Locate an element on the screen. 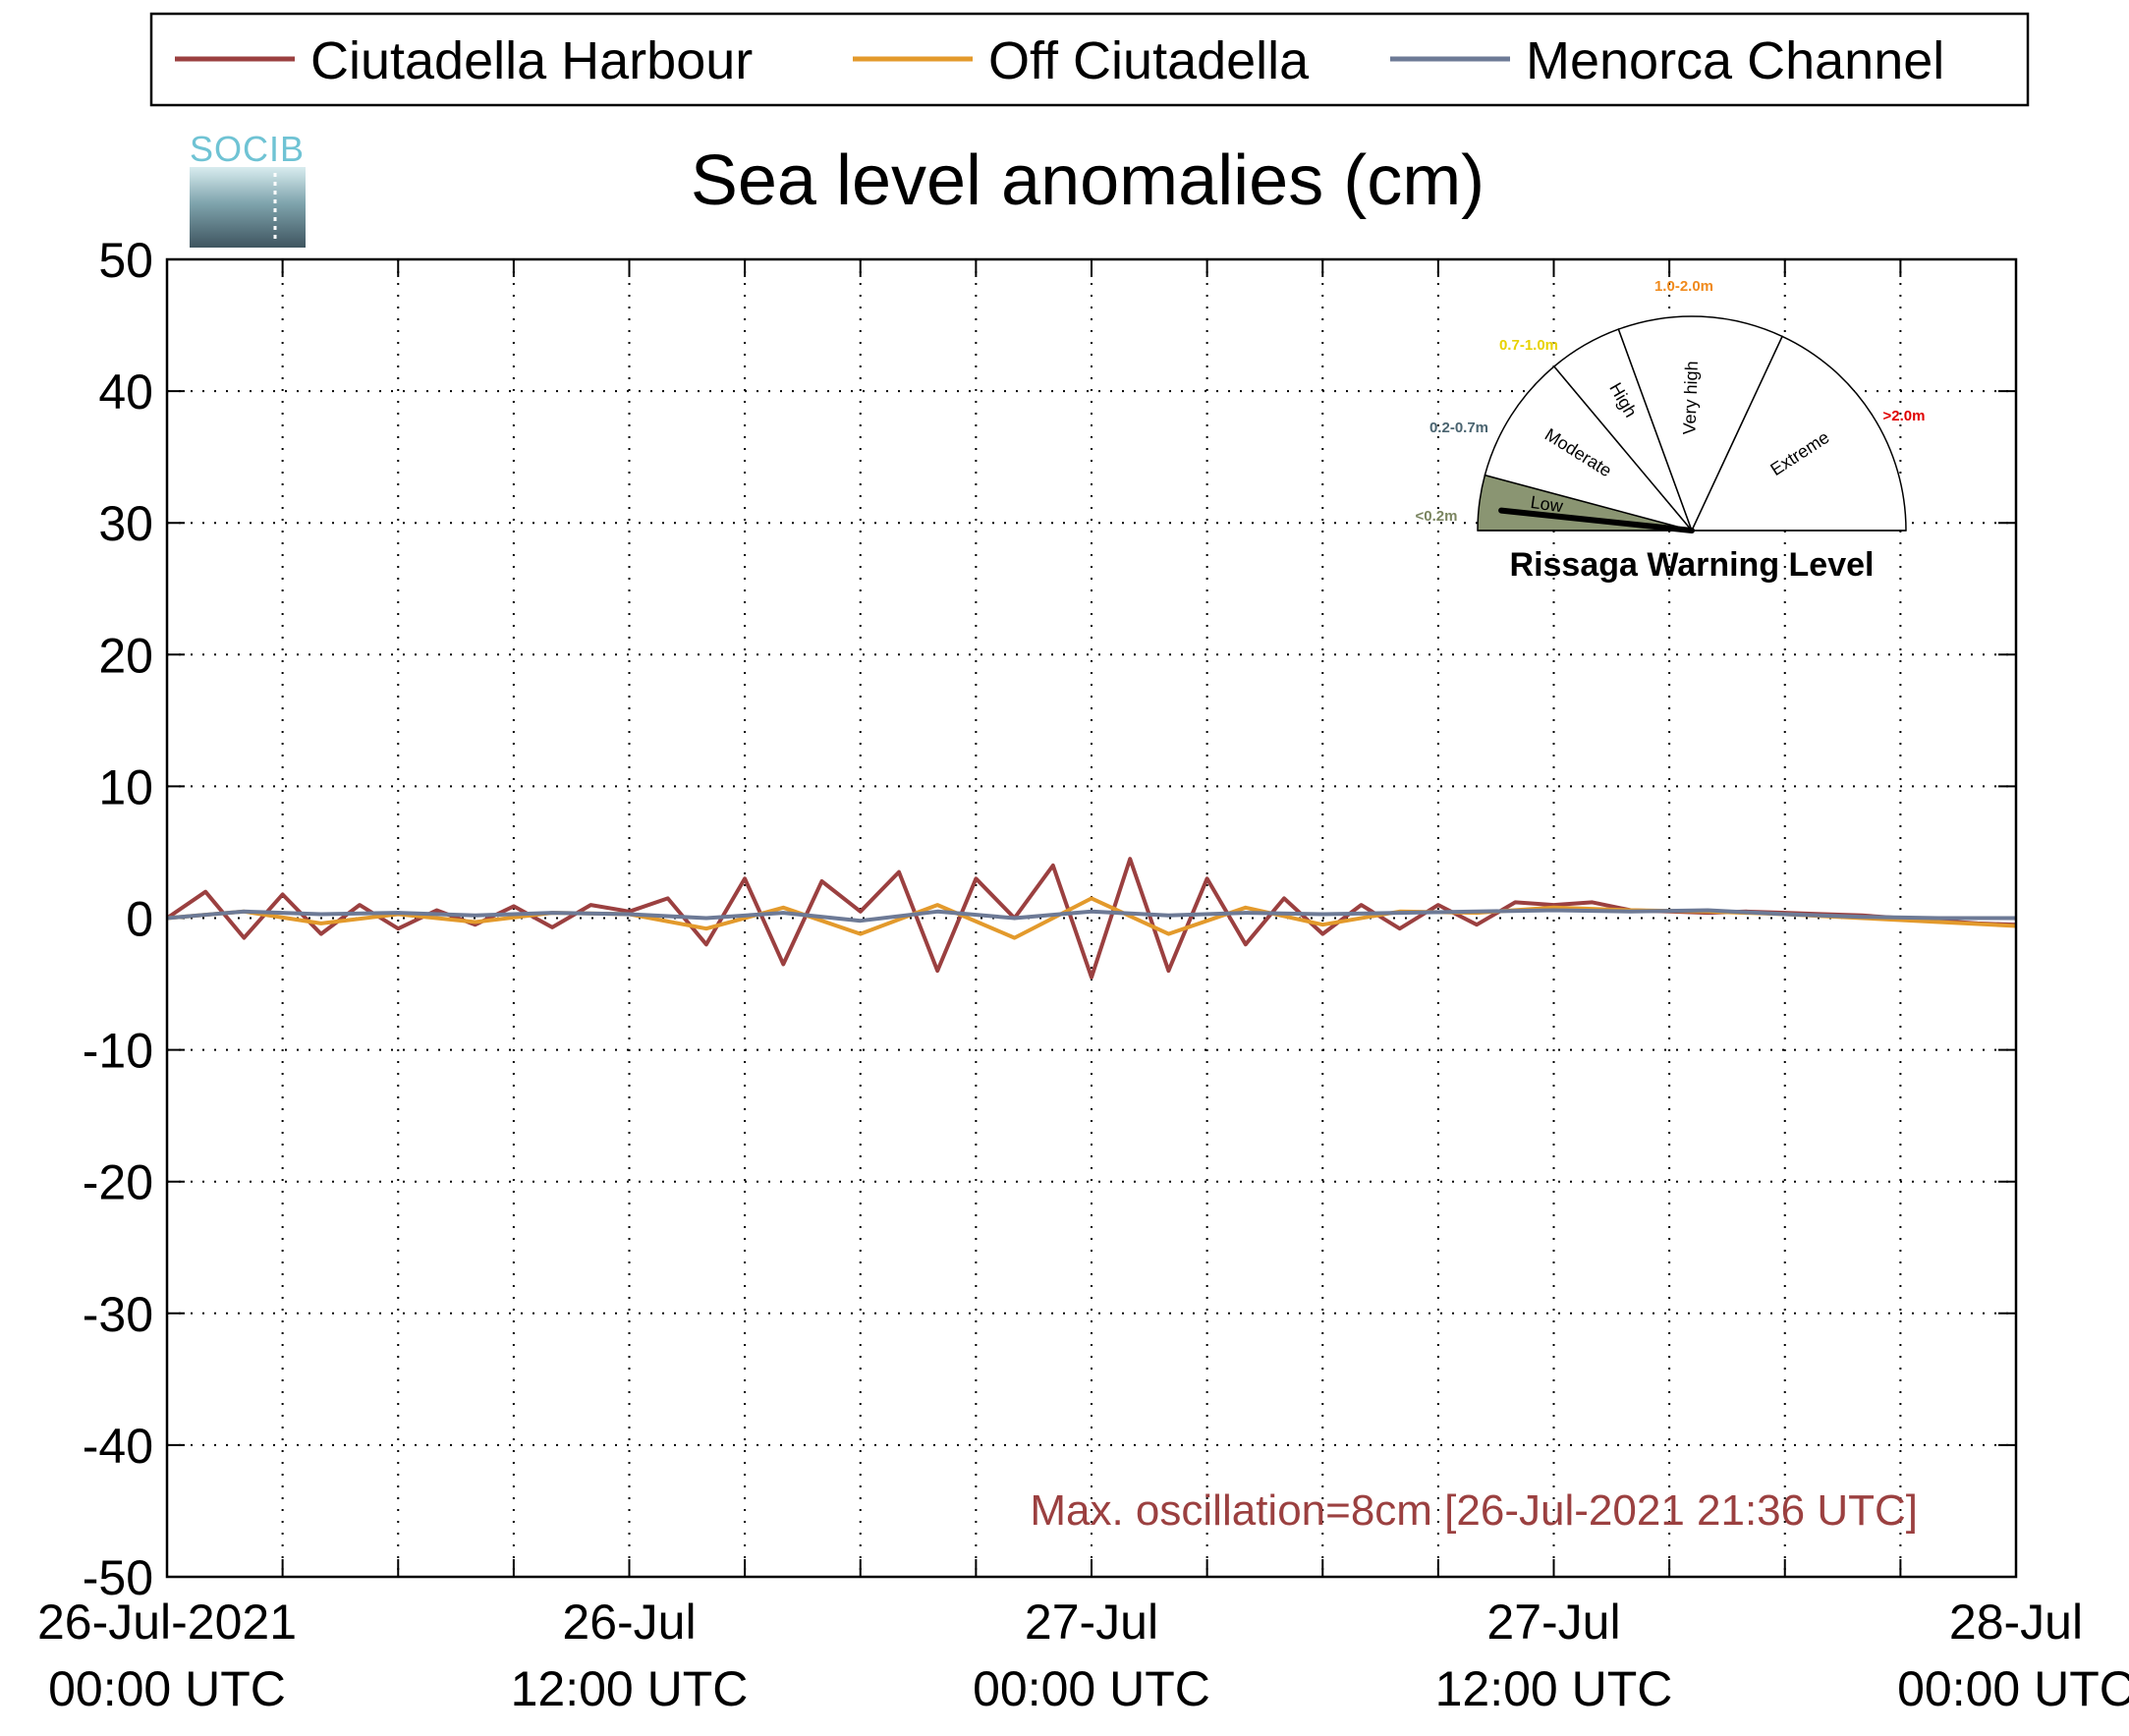  y-tick-label: 0 is located at coordinates (139, 919).